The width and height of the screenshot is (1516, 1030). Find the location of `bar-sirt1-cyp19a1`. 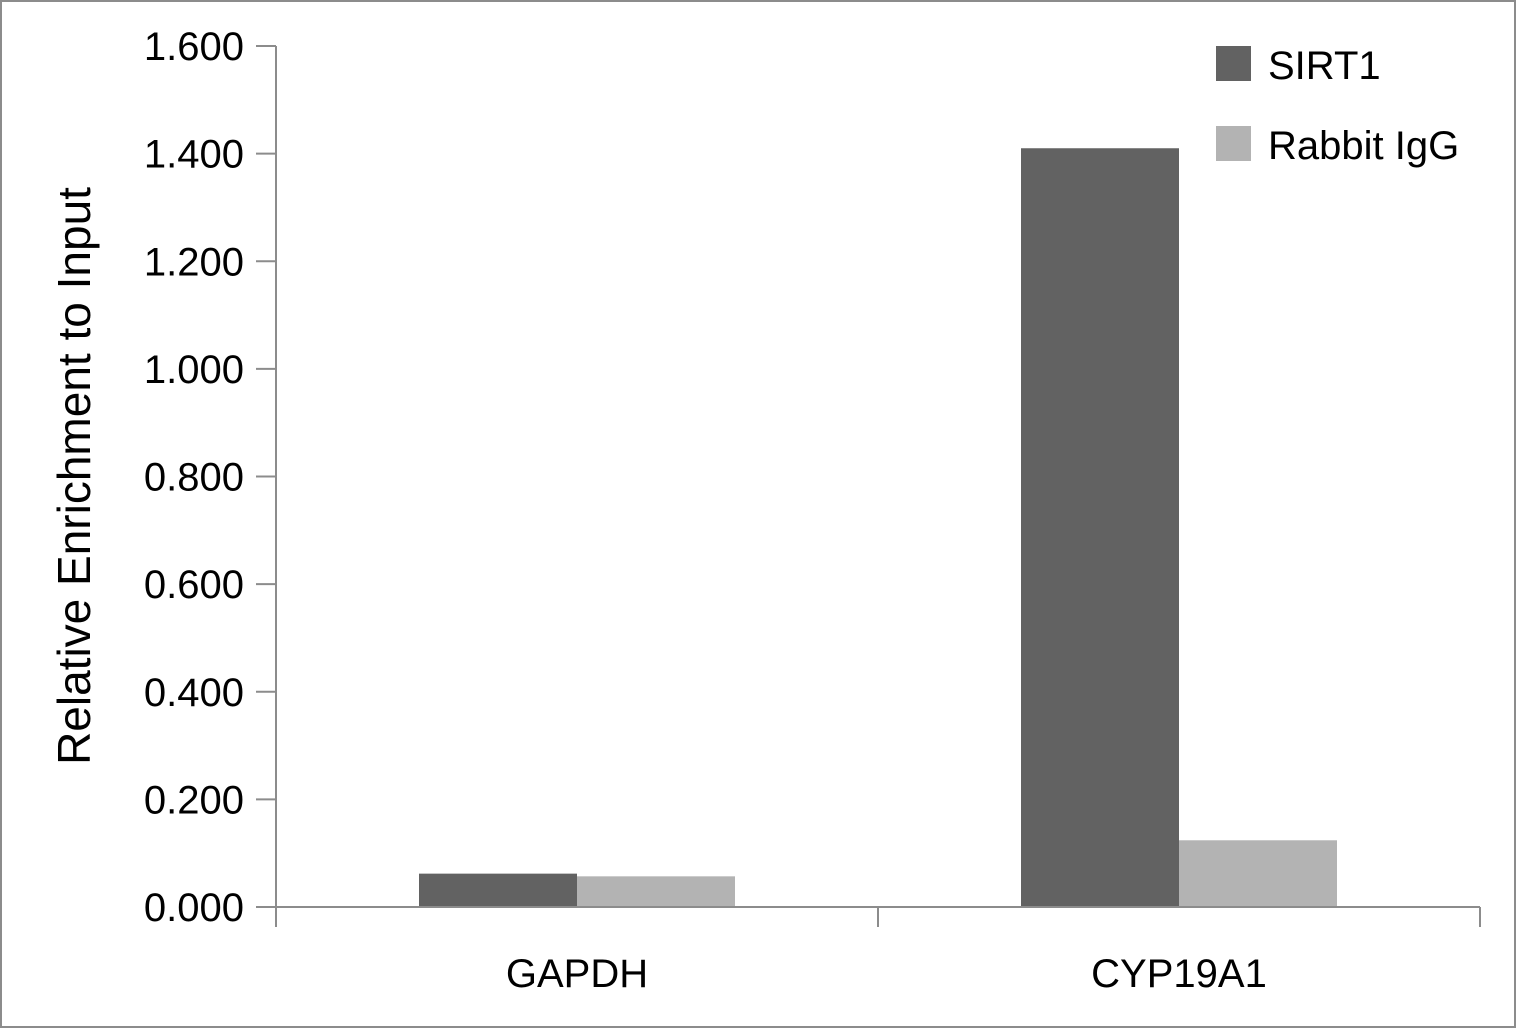

bar-sirt1-cyp19a1 is located at coordinates (1100, 527).